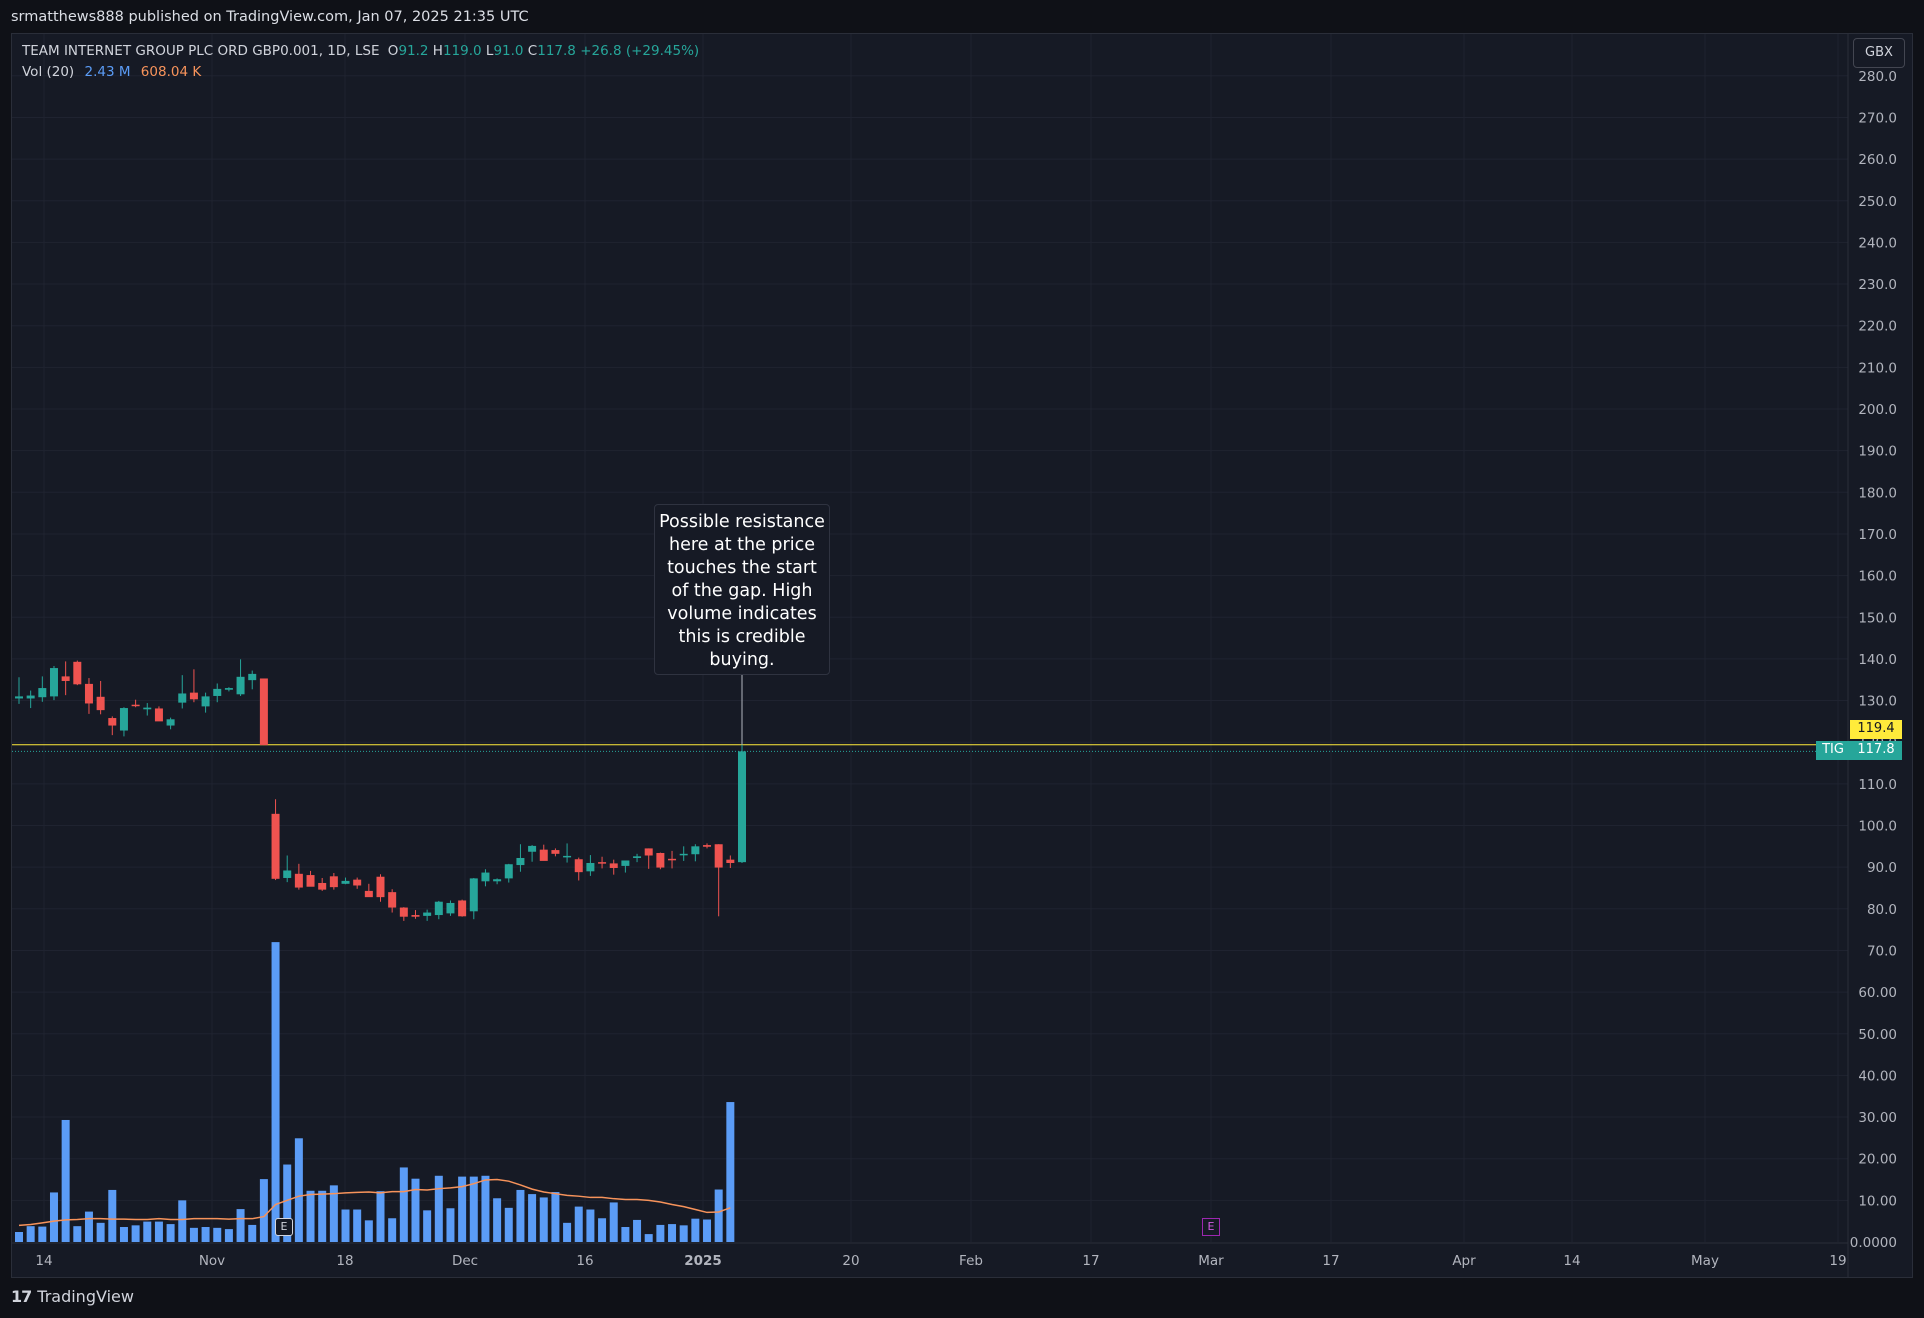  What do you see at coordinates (1877, 243) in the screenshot?
I see `y-tick-label: 240.0` at bounding box center [1877, 243].